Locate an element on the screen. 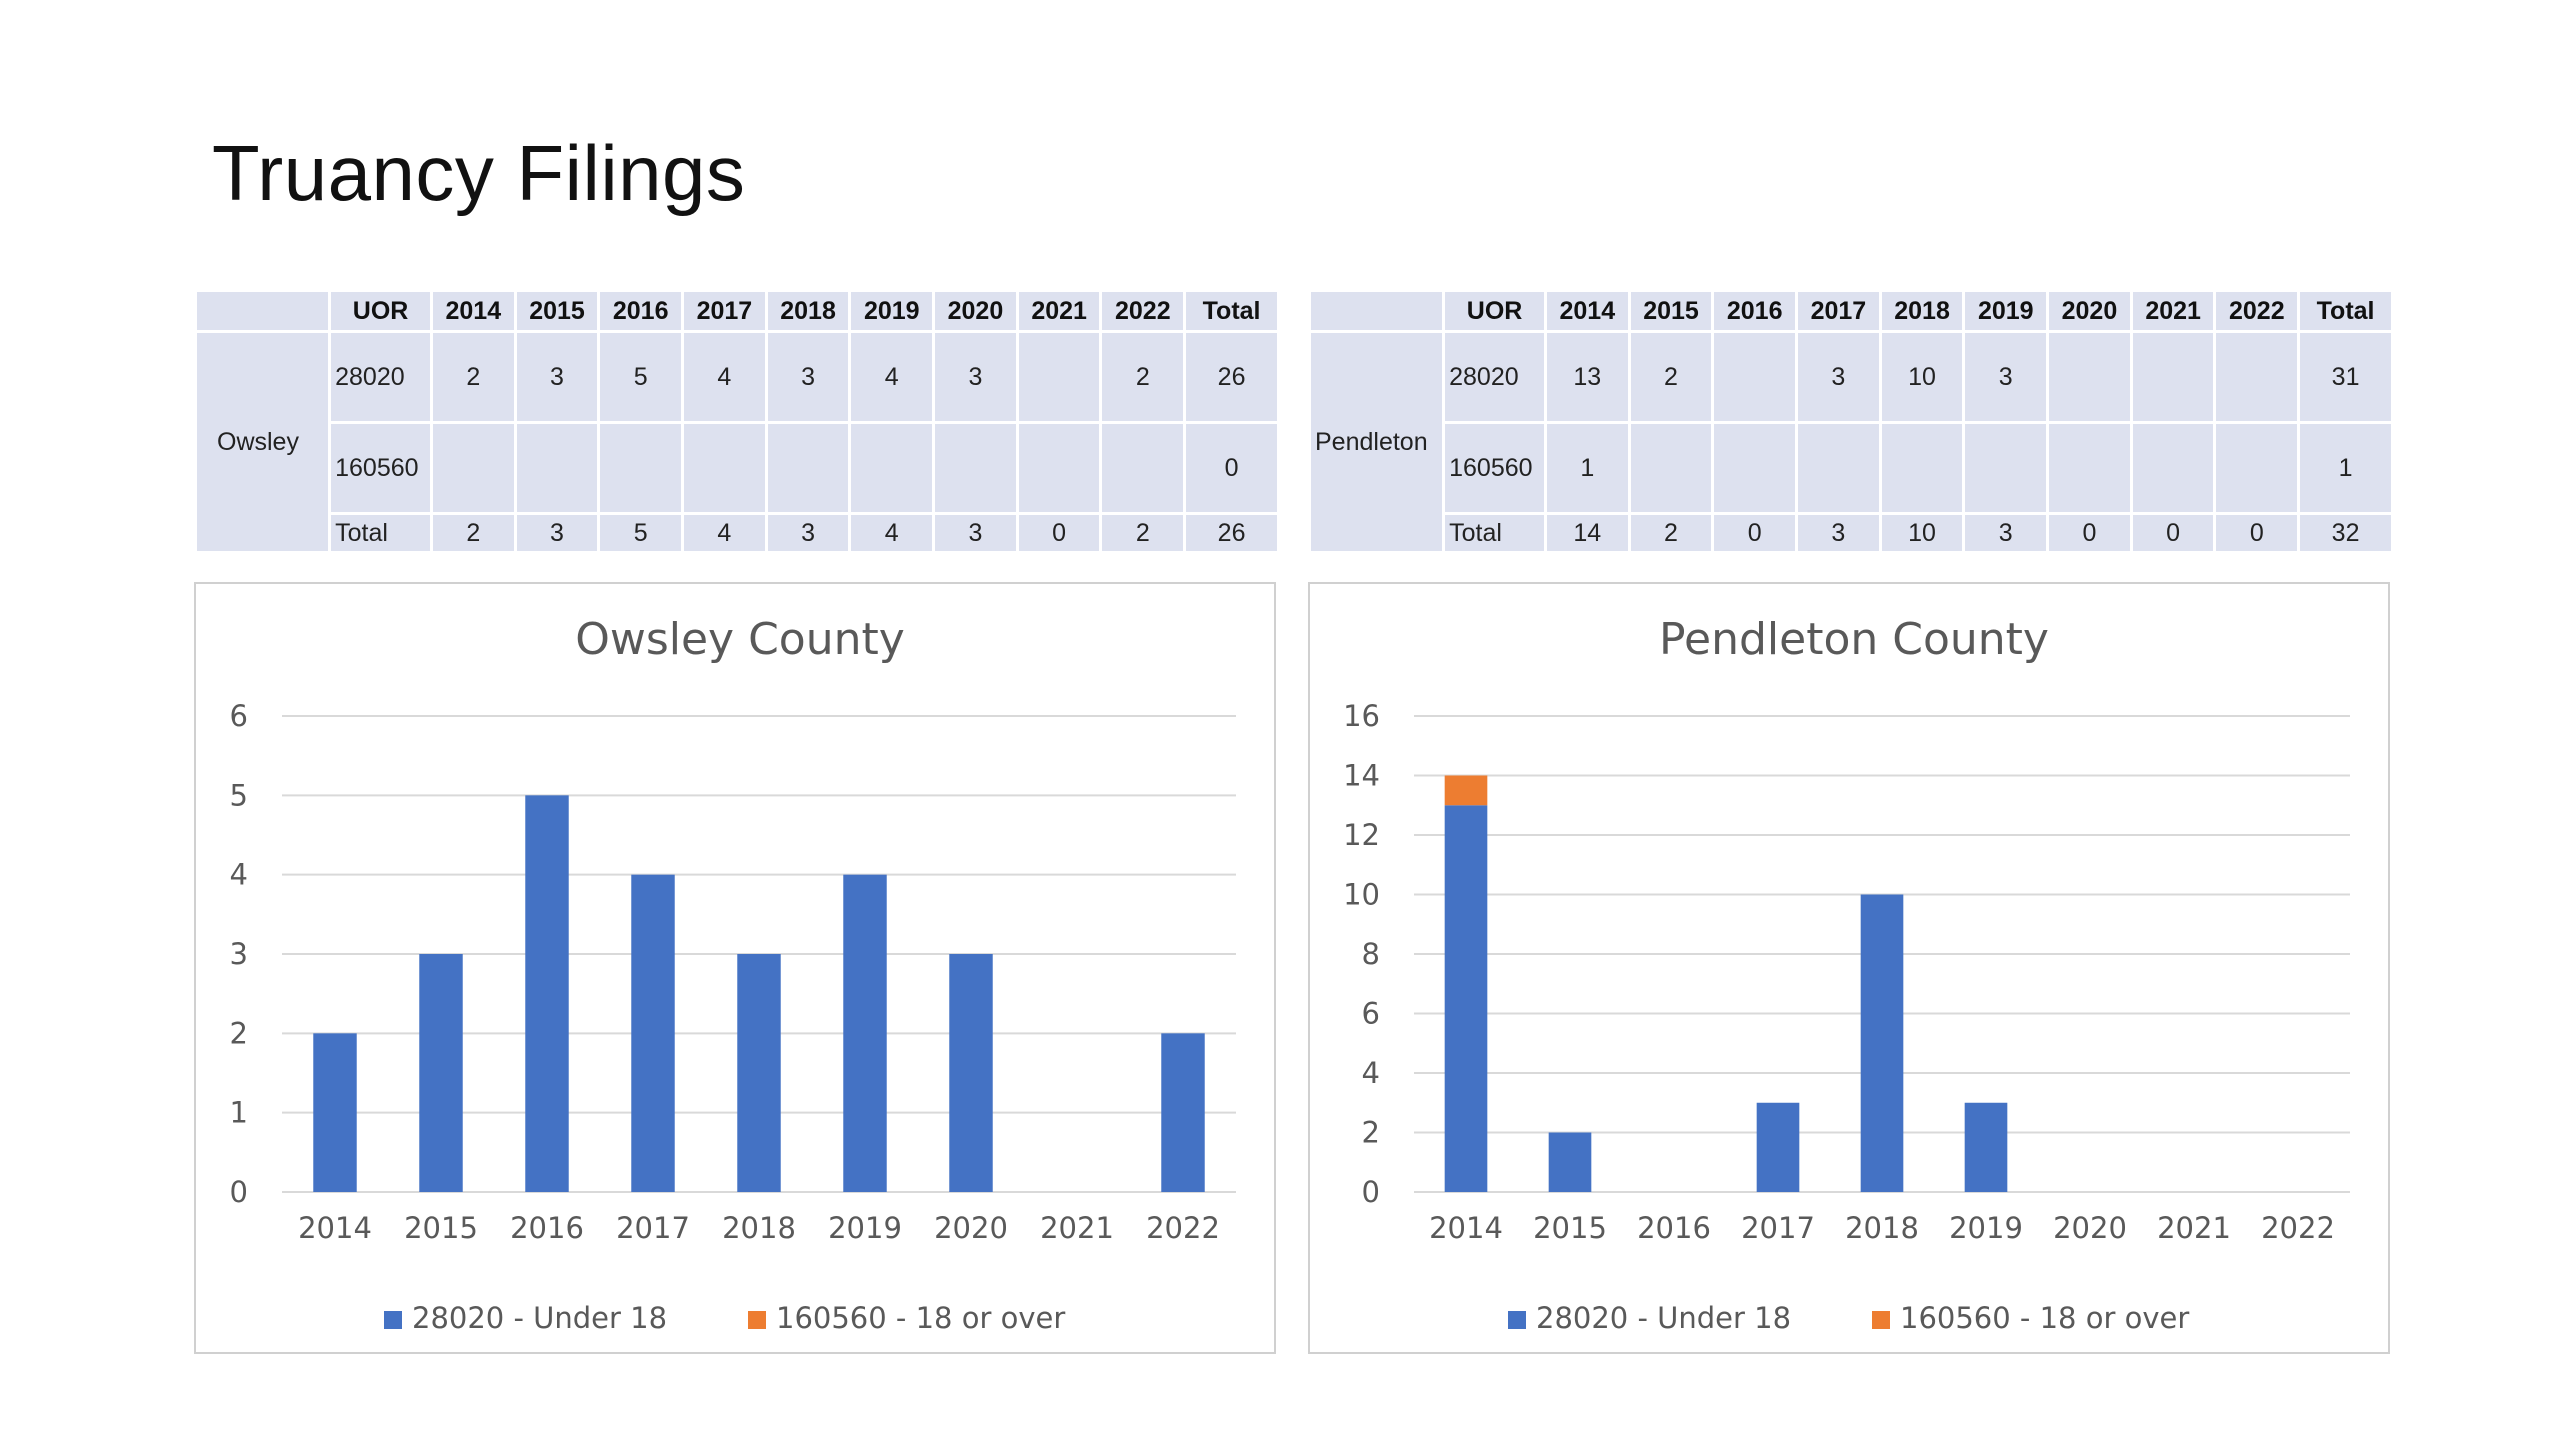 The image size is (2560, 1440). chart-title: Pendleton County is located at coordinates (1854, 639).